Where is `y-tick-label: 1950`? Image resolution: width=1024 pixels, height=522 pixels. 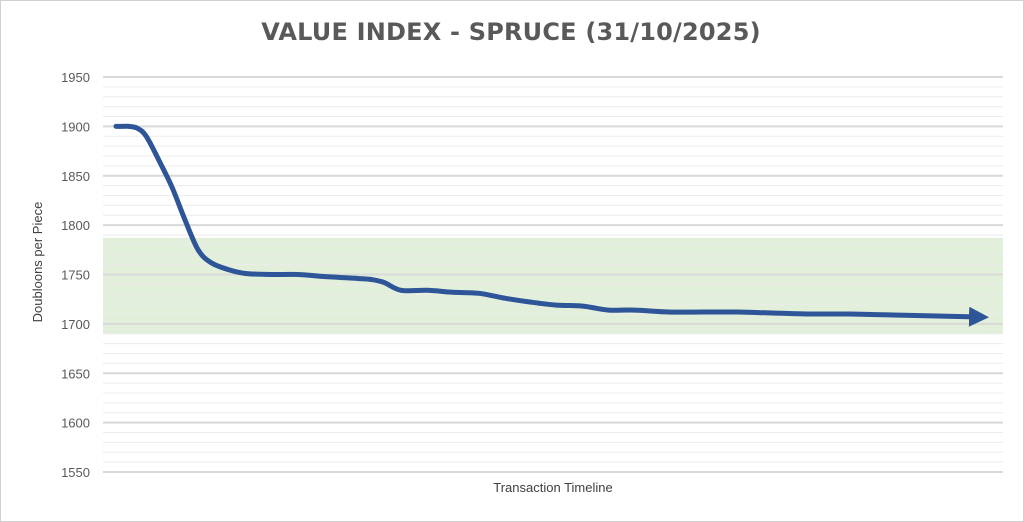 y-tick-label: 1950 is located at coordinates (75, 77).